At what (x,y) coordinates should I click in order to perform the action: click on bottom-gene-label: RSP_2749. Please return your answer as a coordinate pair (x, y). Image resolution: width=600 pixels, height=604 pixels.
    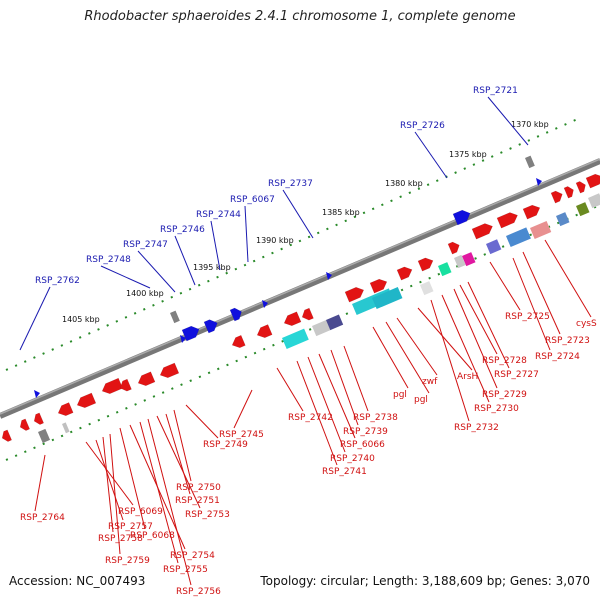
    Looking at the image, I should click on (225, 445).